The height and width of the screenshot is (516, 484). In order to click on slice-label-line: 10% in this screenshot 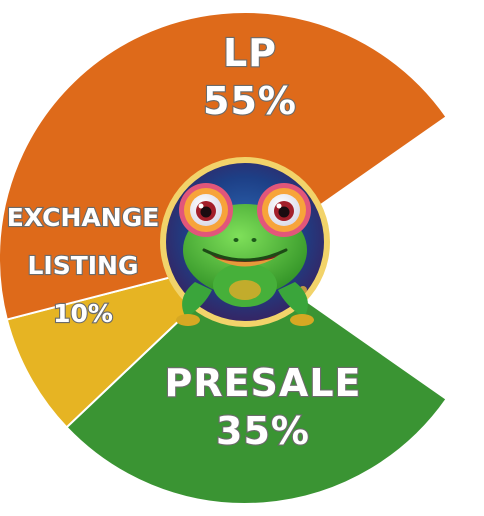, I will do `click(83, 313)`.